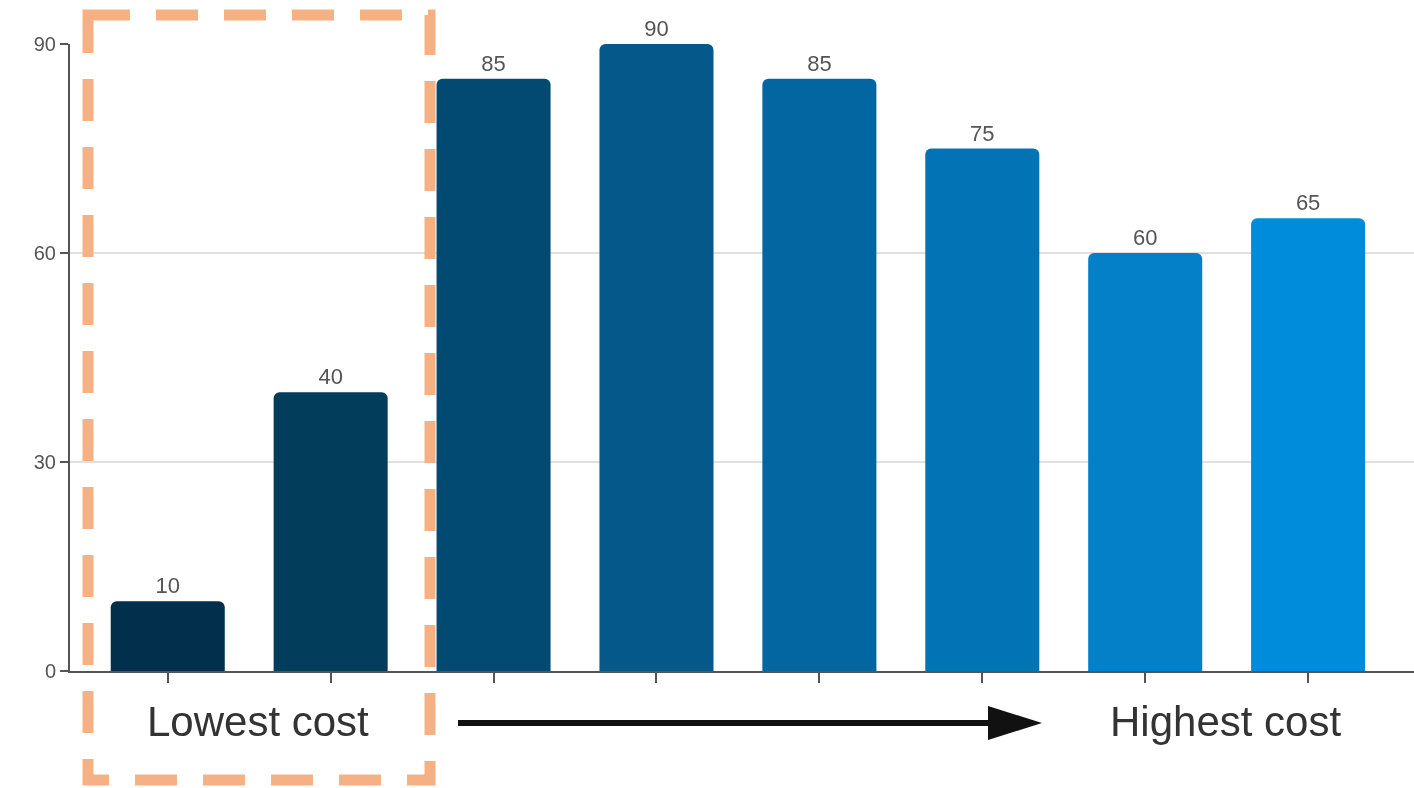 The image size is (1414, 788). What do you see at coordinates (50, 671) in the screenshot?
I see `y-tick-label: 0` at bounding box center [50, 671].